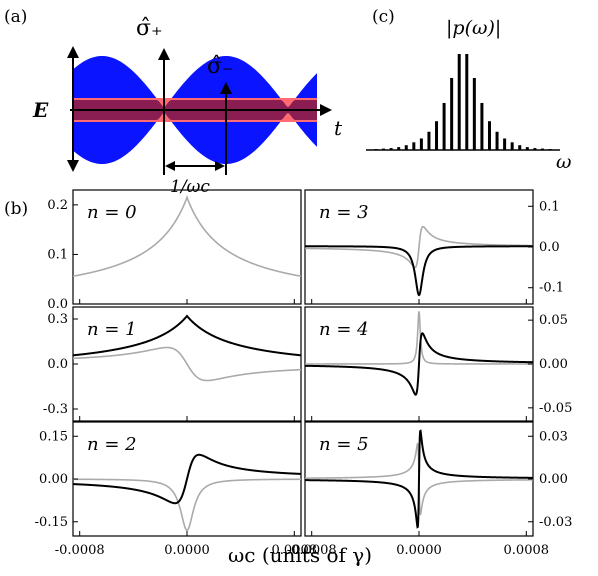 The image size is (598, 576). I want to click on time-label: t, so click(338, 128).